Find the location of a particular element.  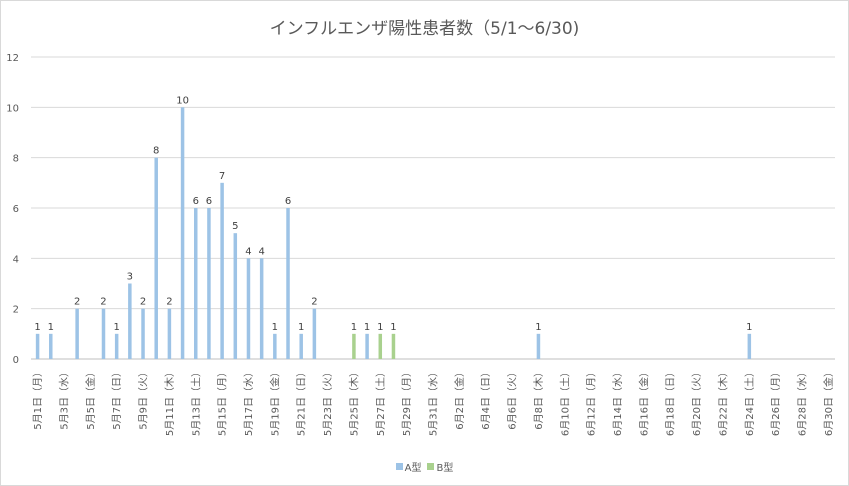

x-tick-label: 5月1日（月） is located at coordinates (38, 398).